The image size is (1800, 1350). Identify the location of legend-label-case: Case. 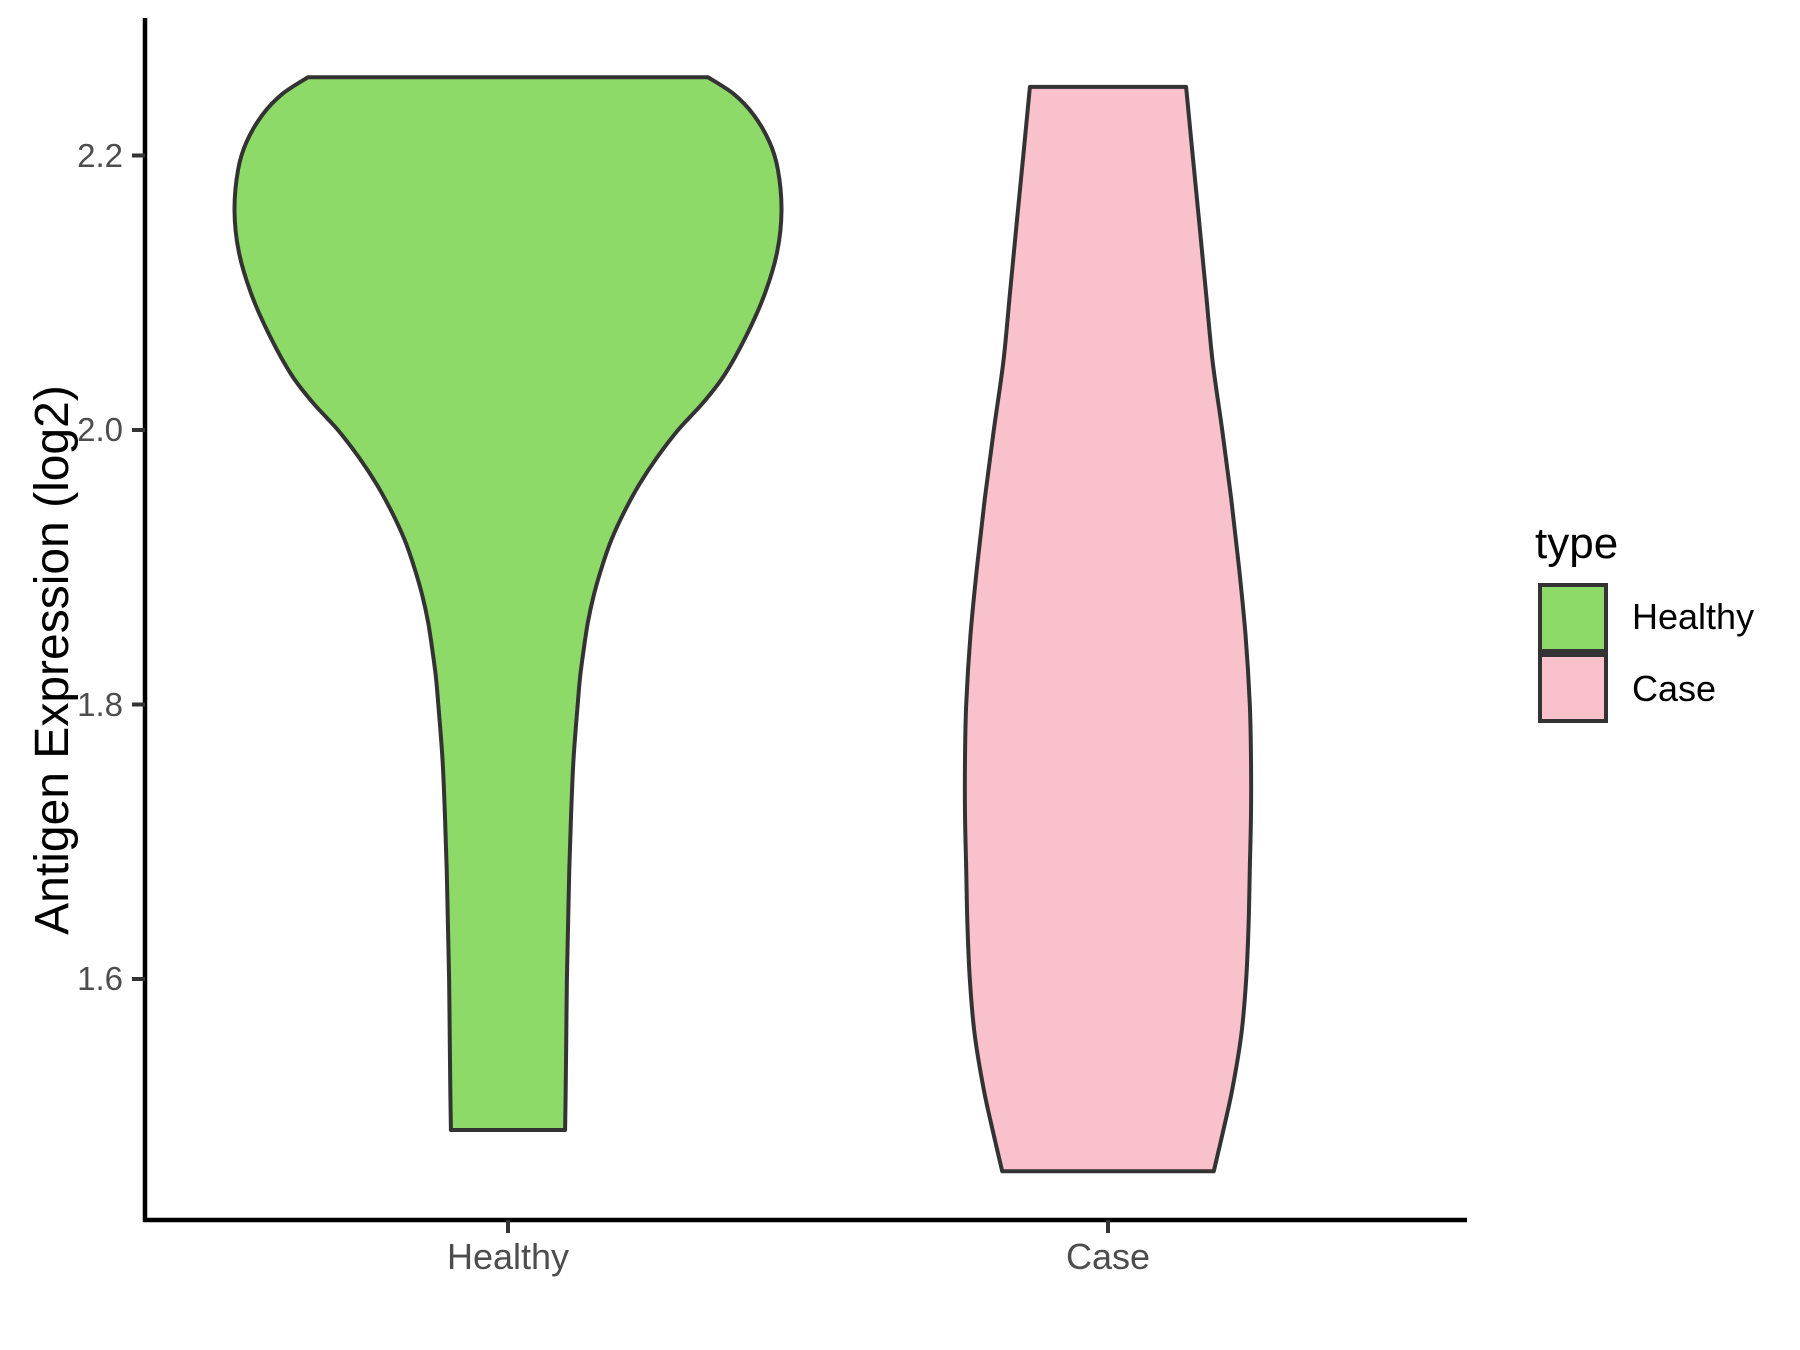
(1674, 688).